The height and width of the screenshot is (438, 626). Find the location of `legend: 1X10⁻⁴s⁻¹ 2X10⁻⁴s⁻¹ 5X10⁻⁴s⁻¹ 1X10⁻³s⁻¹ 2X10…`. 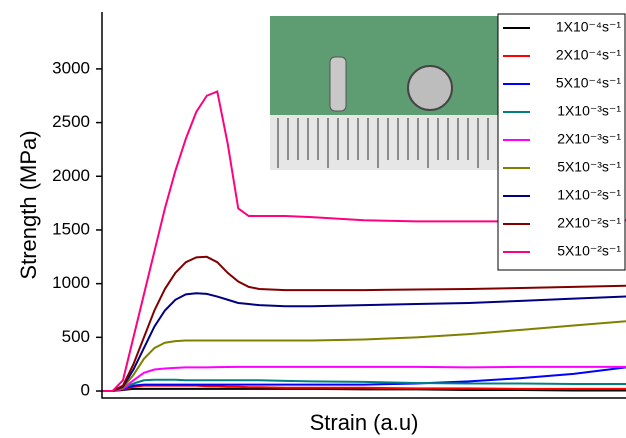

legend: 1X10⁻⁴s⁻¹ 2X10⁻⁴s⁻¹ 5X10⁻⁴s⁻¹ 1X10⁻³s⁻¹ 2X10… is located at coordinates (561, 142).